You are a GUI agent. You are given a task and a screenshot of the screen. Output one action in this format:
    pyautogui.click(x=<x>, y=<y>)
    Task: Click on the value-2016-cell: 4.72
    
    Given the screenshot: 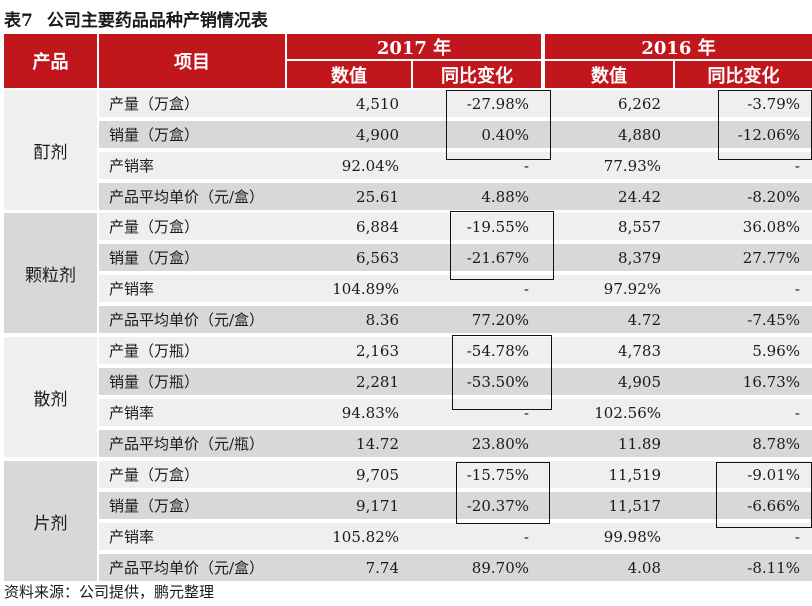 What is the action you would take?
    pyautogui.click(x=644, y=319)
    